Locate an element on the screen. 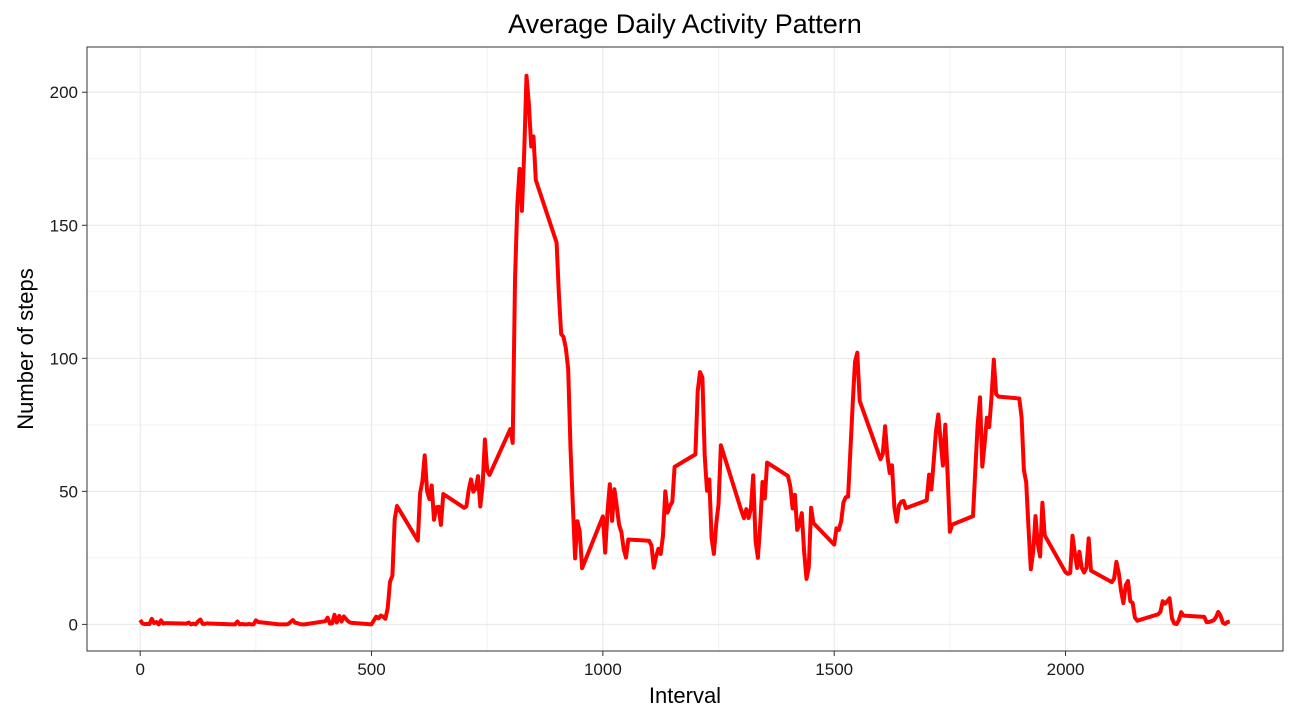  x-axis-ticks: 0 500 1000 1500 2000 is located at coordinates (609, 665).